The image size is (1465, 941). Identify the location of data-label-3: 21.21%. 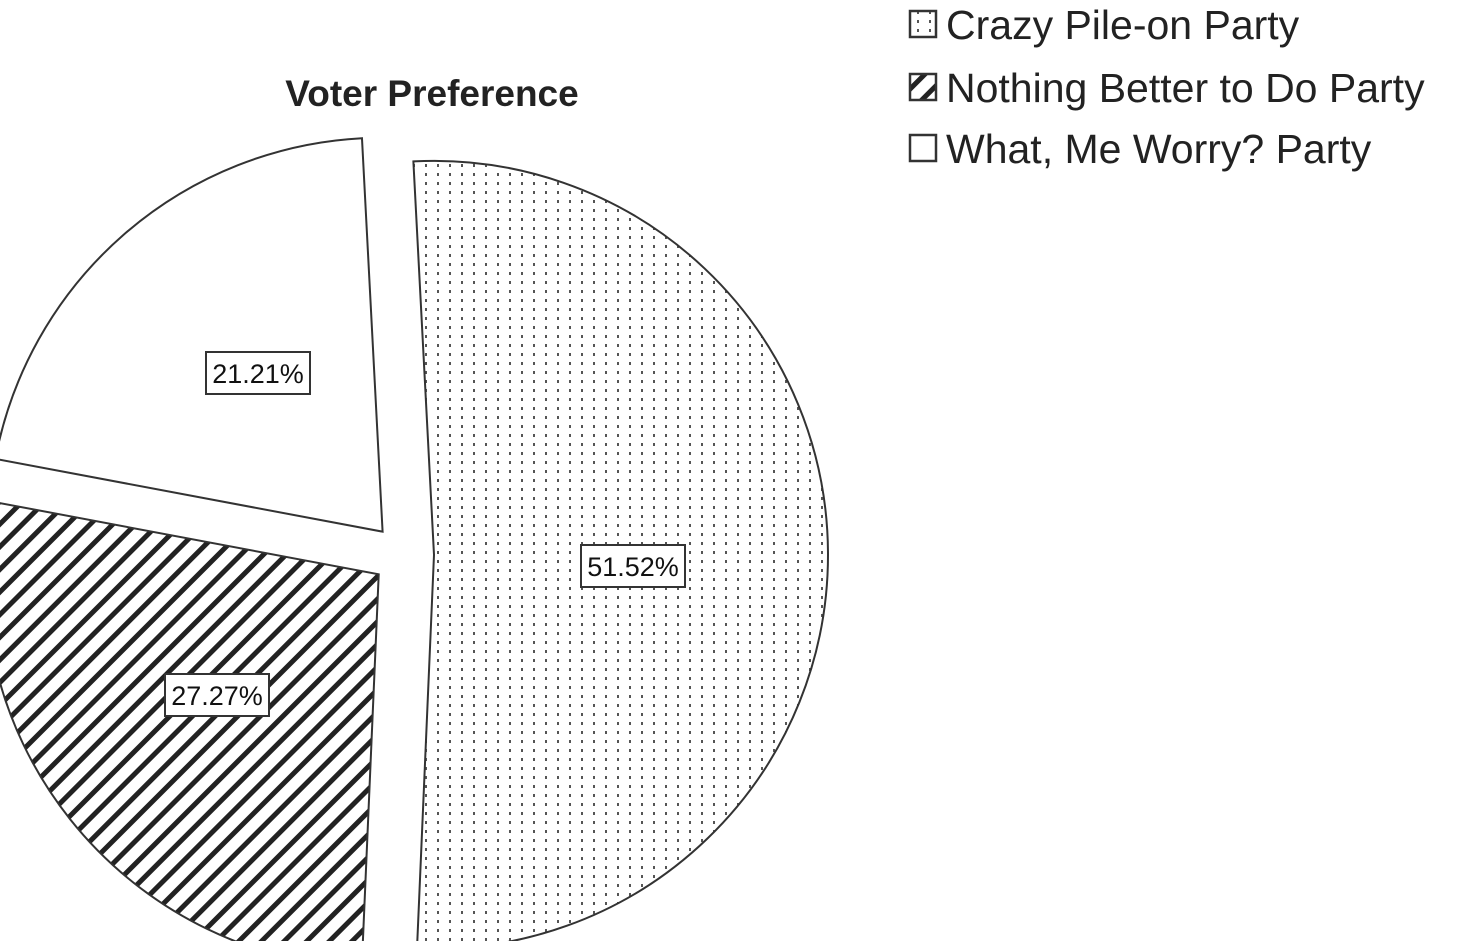
(258, 374).